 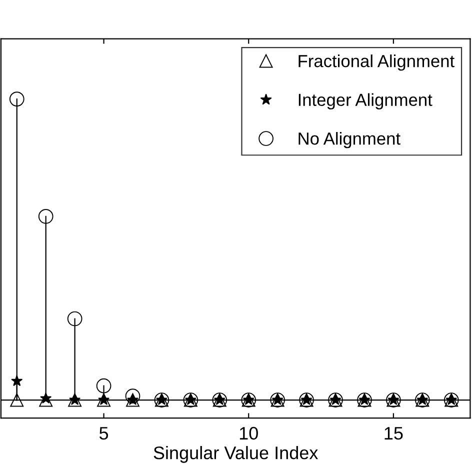 I want to click on x-tick-label: 10, so click(x=249, y=433).